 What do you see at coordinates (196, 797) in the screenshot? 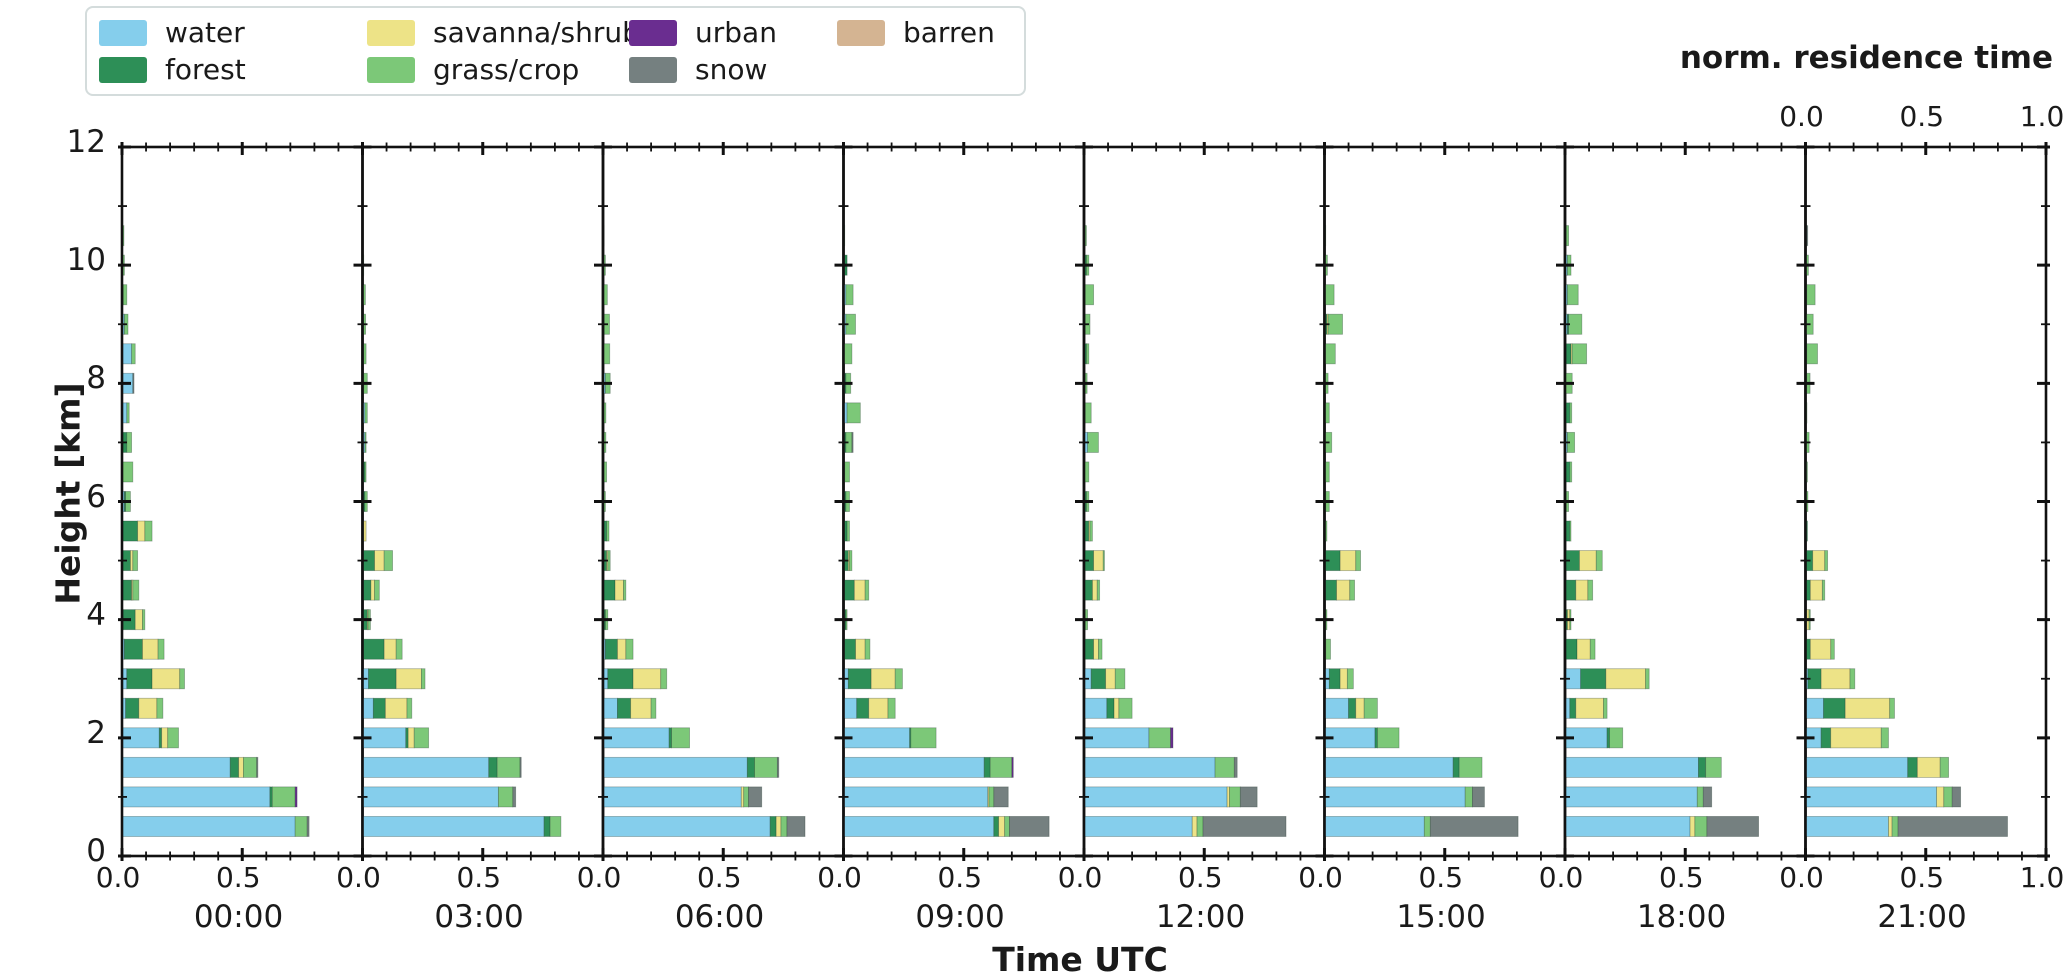
I see `bar-00-00-1km-water` at bounding box center [196, 797].